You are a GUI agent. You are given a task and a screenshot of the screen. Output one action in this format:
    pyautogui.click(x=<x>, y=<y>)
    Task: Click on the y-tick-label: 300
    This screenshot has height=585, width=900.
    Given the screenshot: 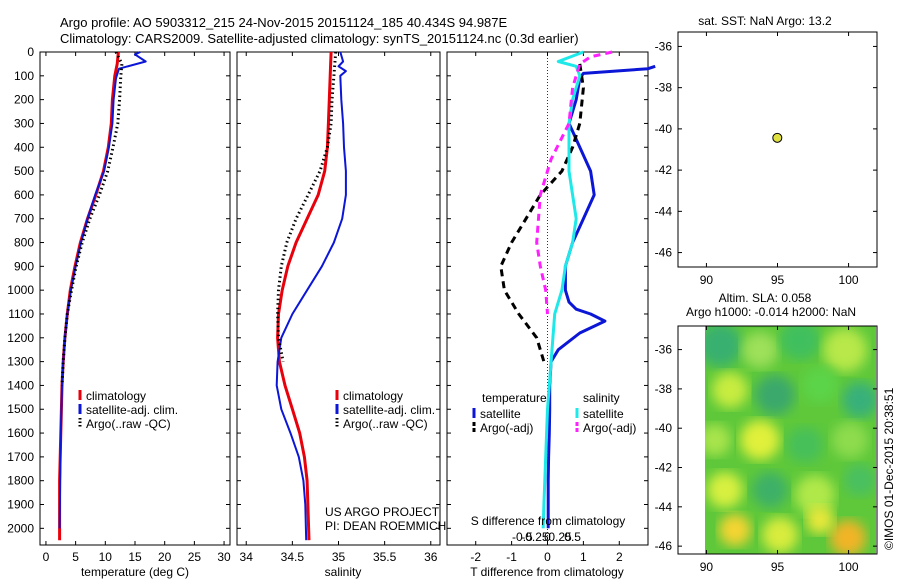 What is the action you would take?
    pyautogui.click(x=24, y=123)
    